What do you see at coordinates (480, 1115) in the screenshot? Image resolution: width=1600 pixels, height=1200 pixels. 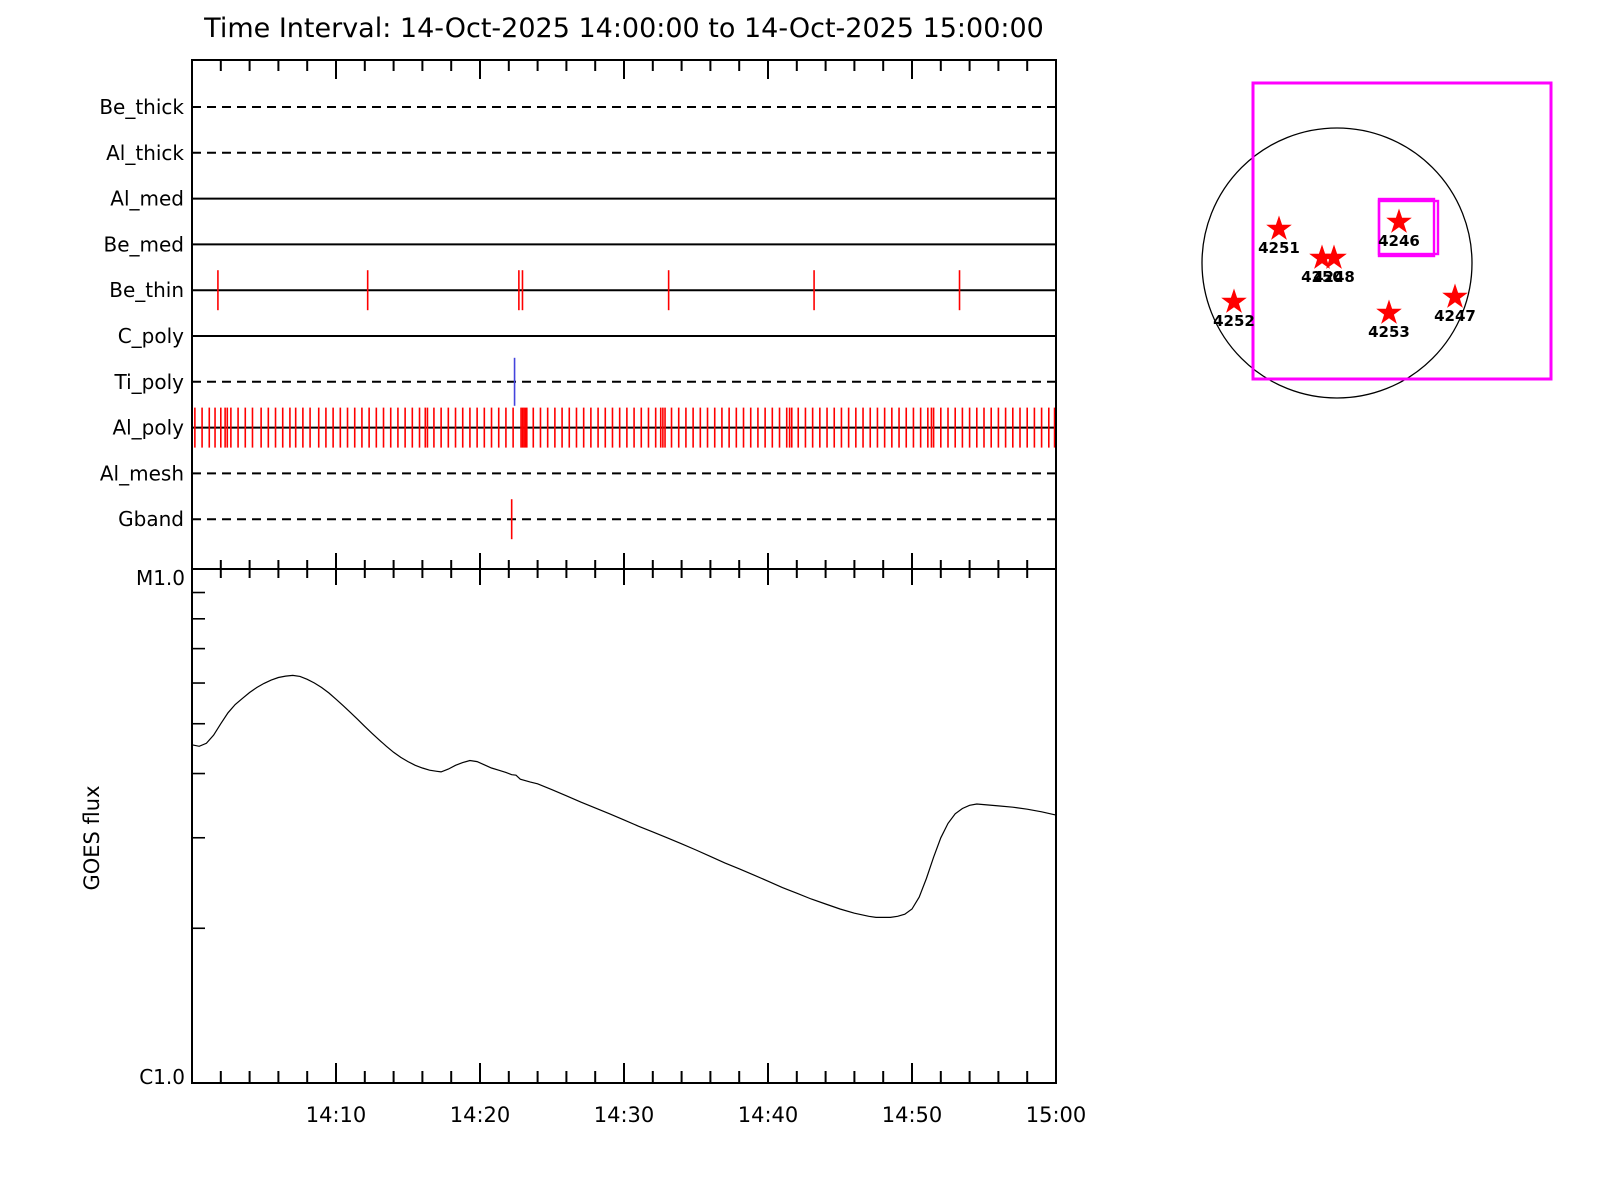 I see `x-tick-label-14:20: 14:20` at bounding box center [480, 1115].